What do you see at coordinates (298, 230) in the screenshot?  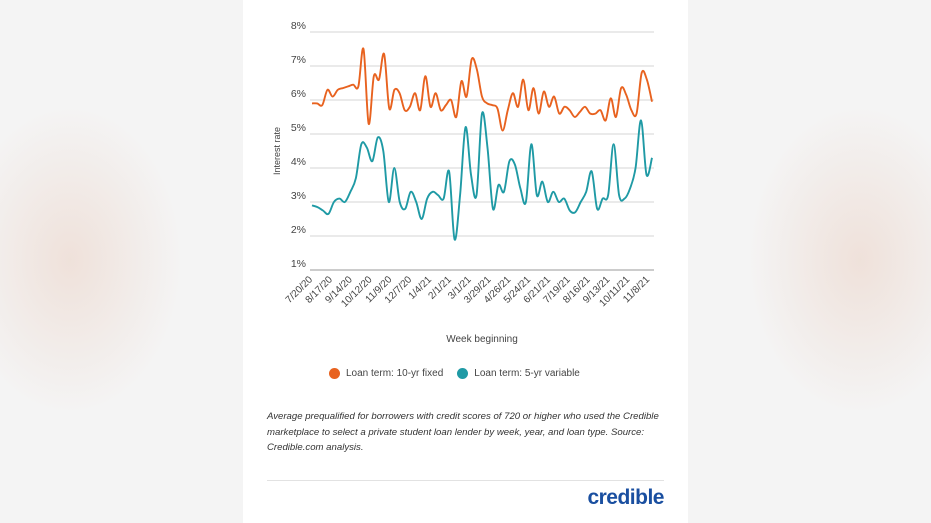 I see `y-tick-label: 2%` at bounding box center [298, 230].